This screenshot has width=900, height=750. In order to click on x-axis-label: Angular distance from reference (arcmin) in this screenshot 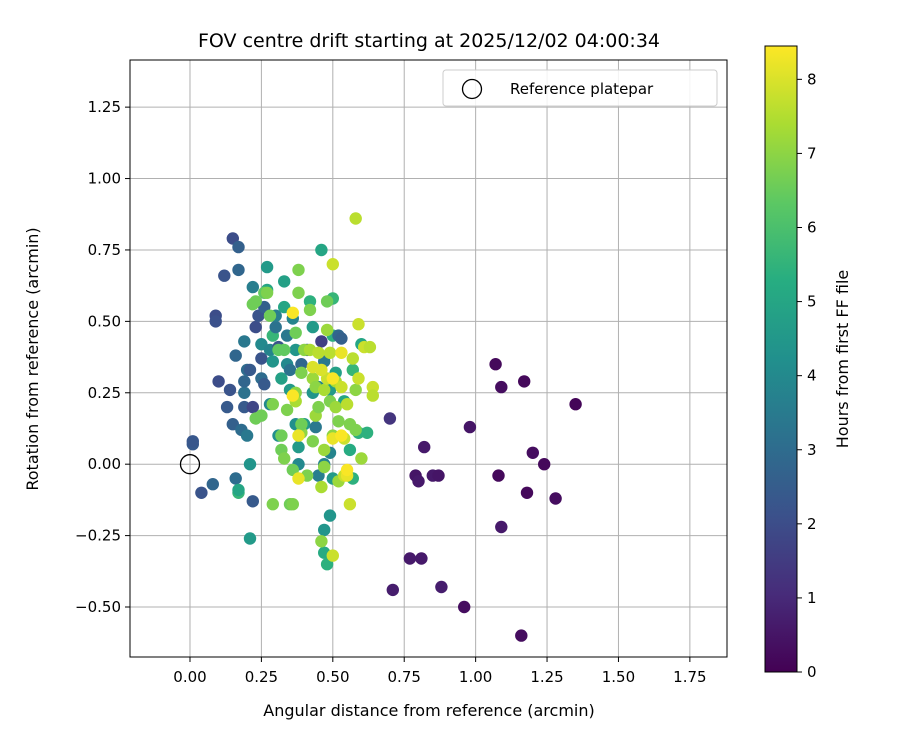, I will do `click(428, 710)`.